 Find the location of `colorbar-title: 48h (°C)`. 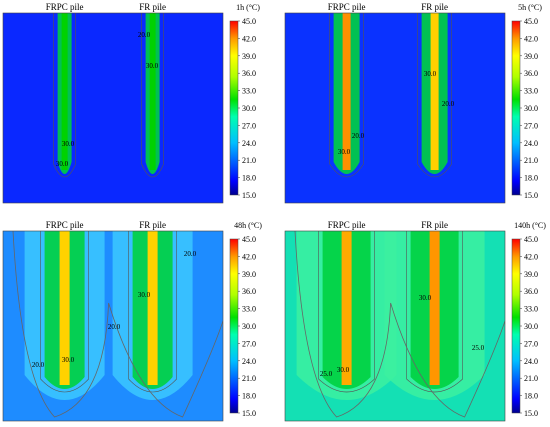

colorbar-title: 48h (°C) is located at coordinates (248, 225).